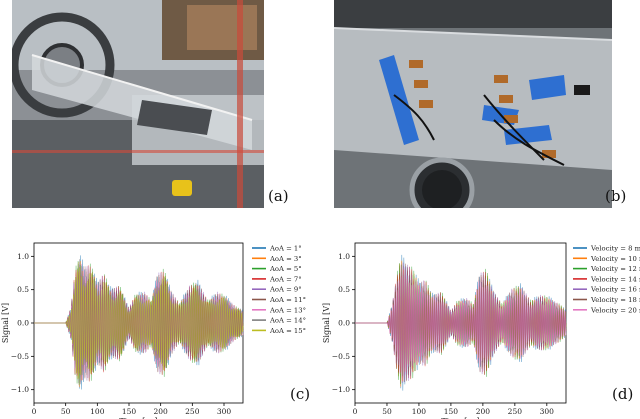 The image size is (640, 419). What do you see at coordinates (287, 300) in the screenshot?
I see `legend-entry-6: AoA = 11°` at bounding box center [287, 300].